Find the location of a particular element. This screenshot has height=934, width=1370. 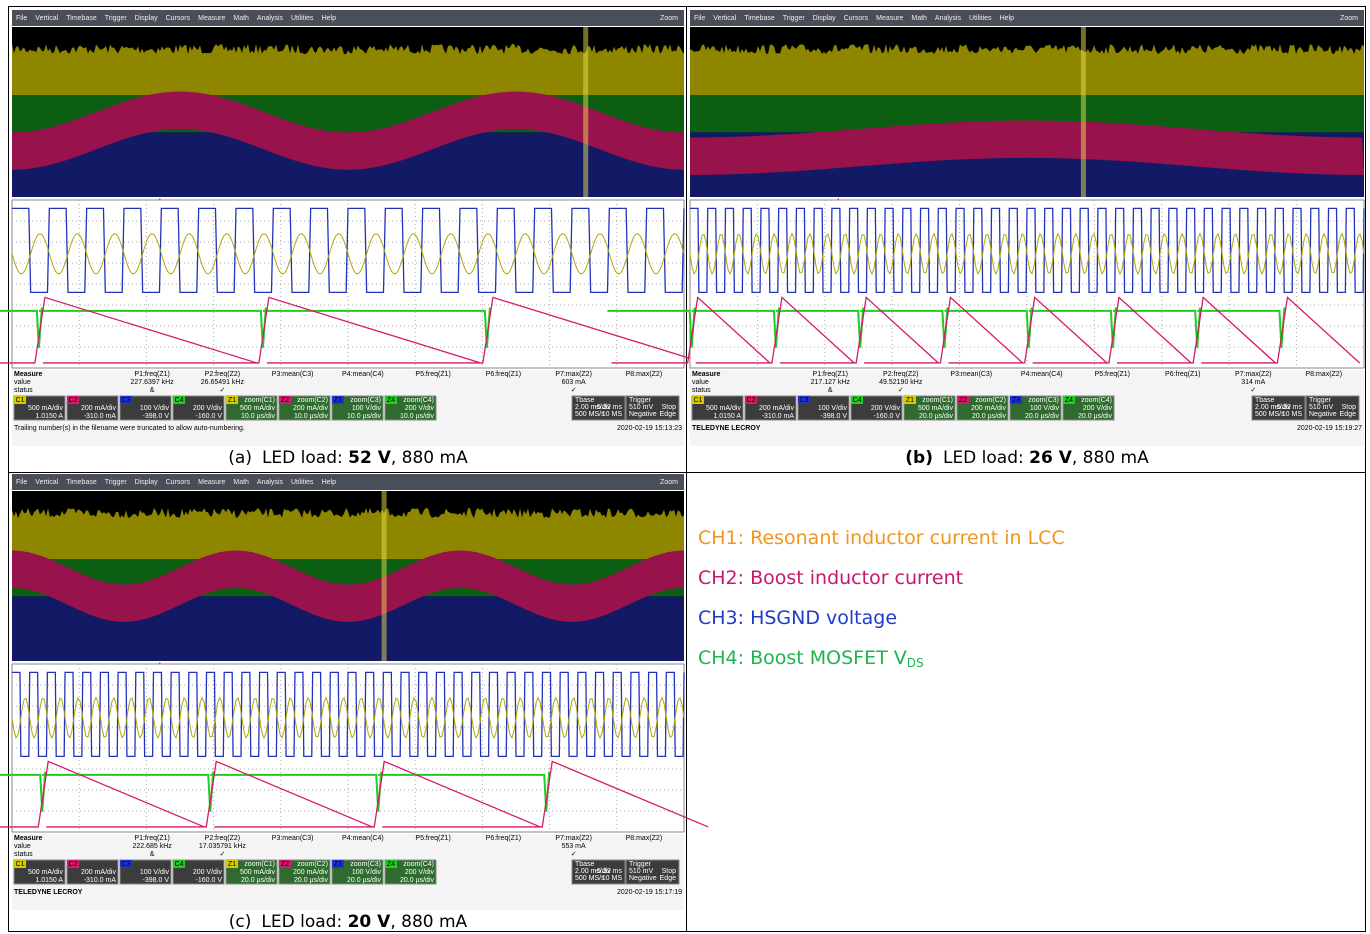

measure-row-label: value is located at coordinates (22, 846).